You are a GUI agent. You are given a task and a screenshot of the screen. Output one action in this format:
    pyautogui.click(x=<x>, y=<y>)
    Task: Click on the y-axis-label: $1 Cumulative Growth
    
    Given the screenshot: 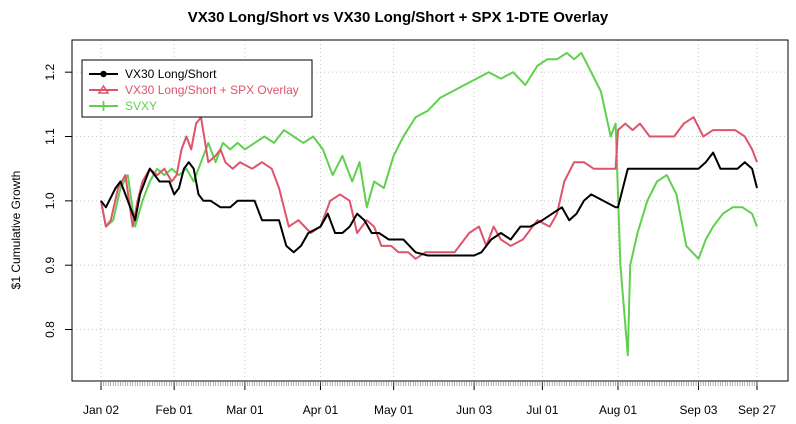 What is the action you would take?
    pyautogui.click(x=16, y=230)
    